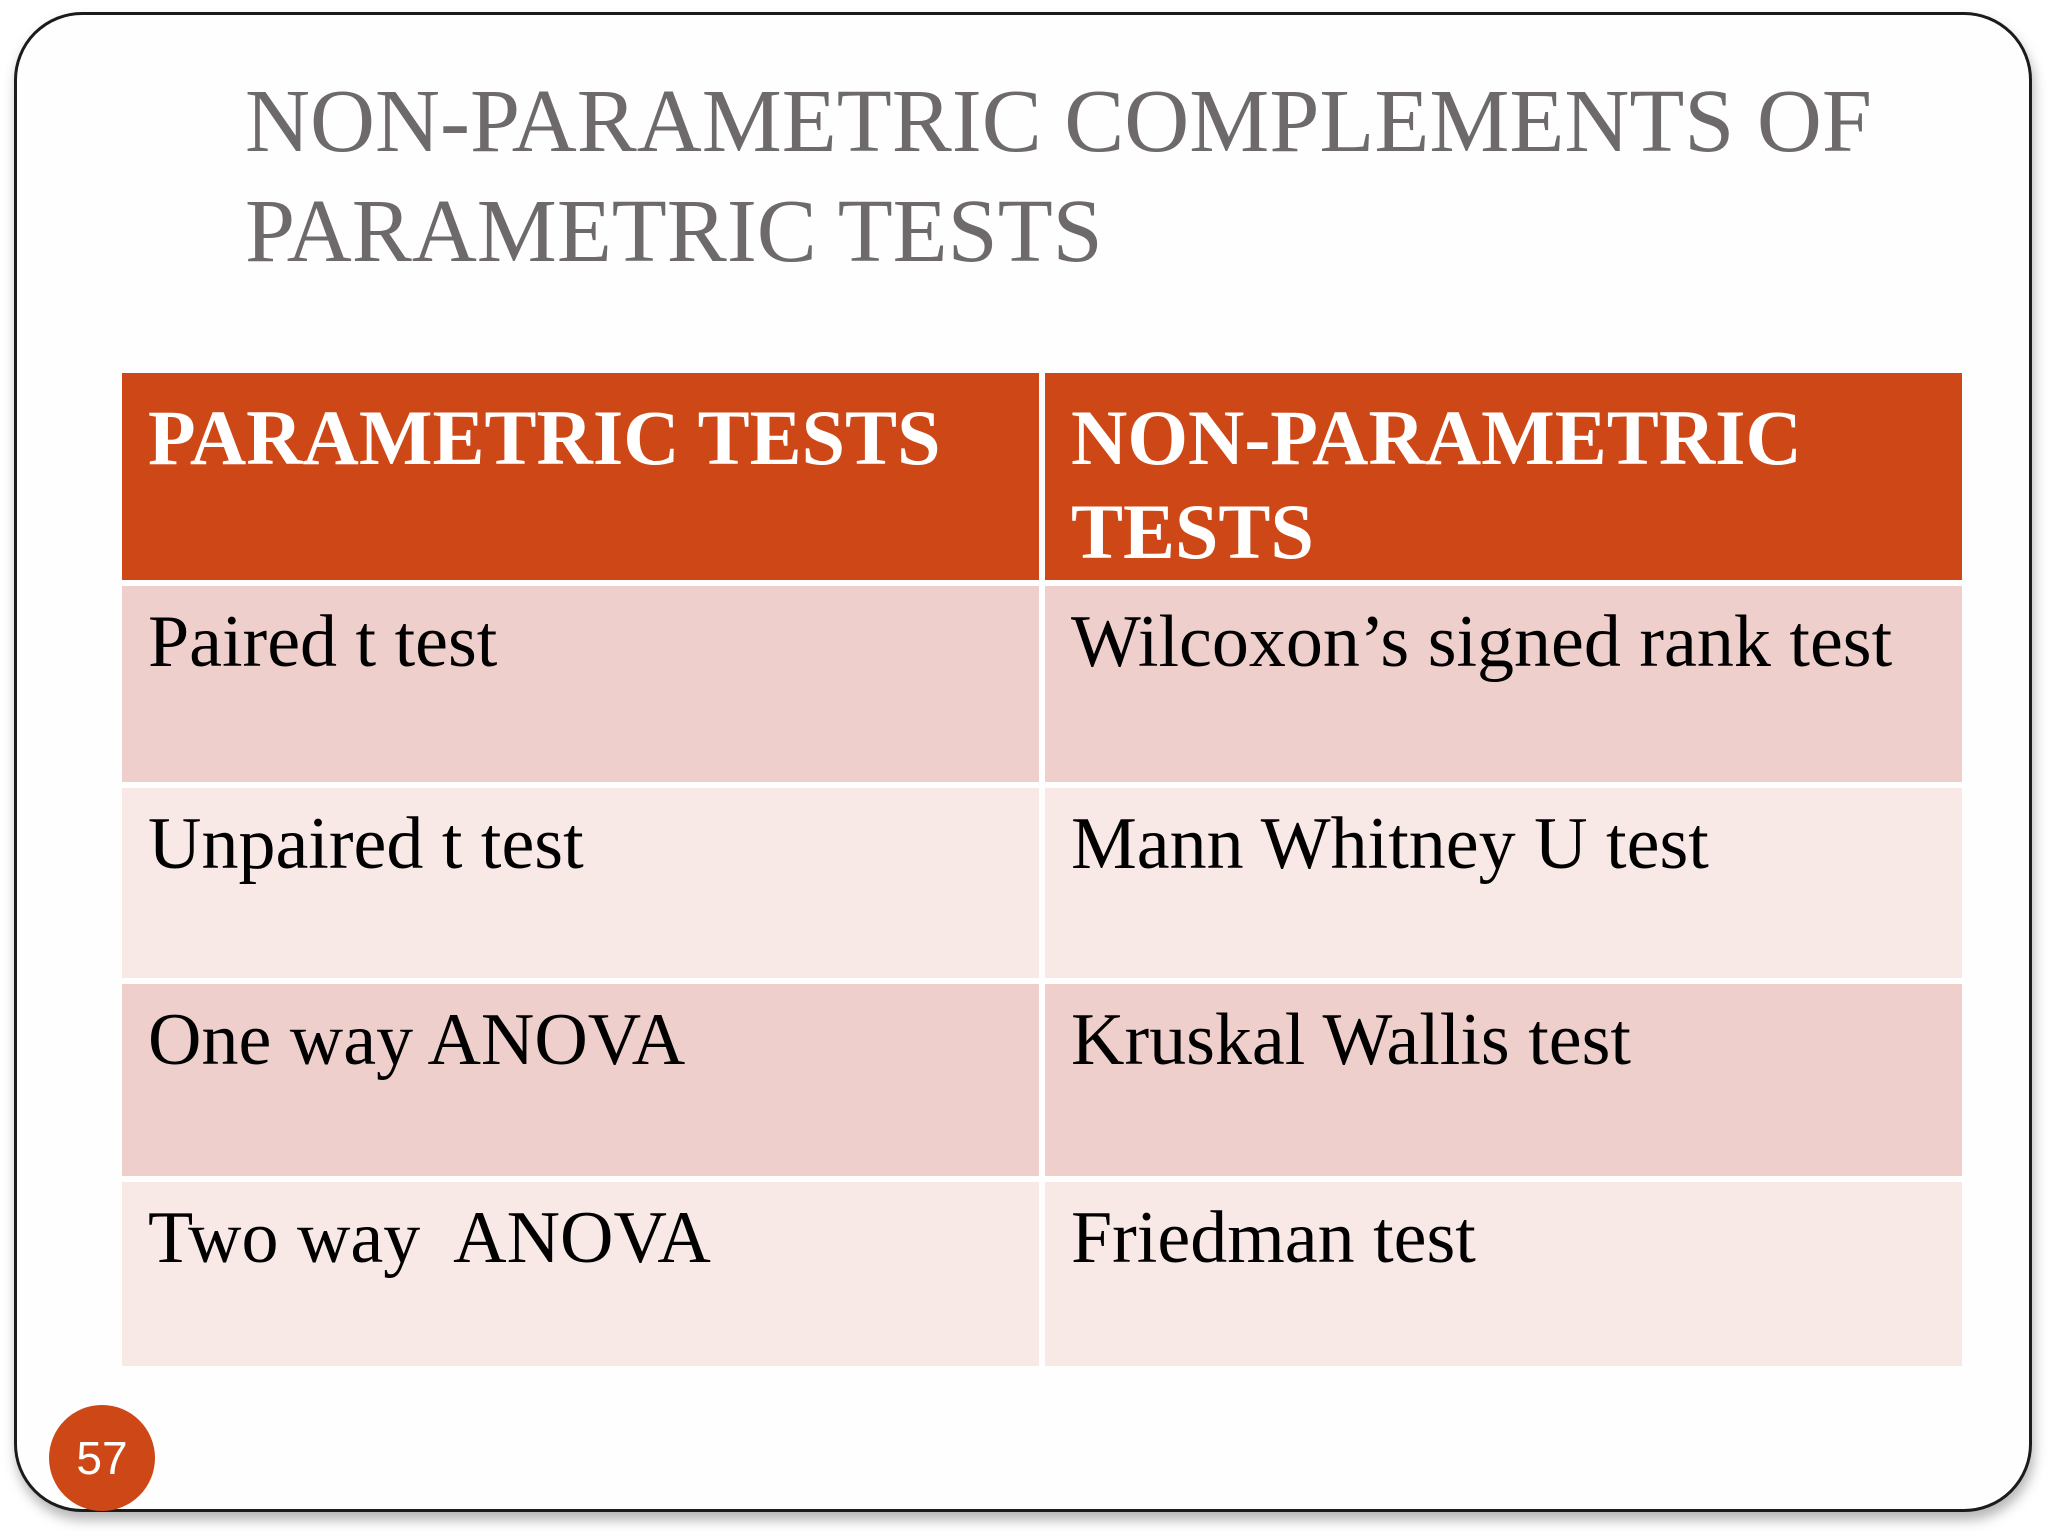  Describe the element at coordinates (1503, 476) in the screenshot. I see `table-header-nonparametric: NON-PARAMETRIC TESTS` at that location.